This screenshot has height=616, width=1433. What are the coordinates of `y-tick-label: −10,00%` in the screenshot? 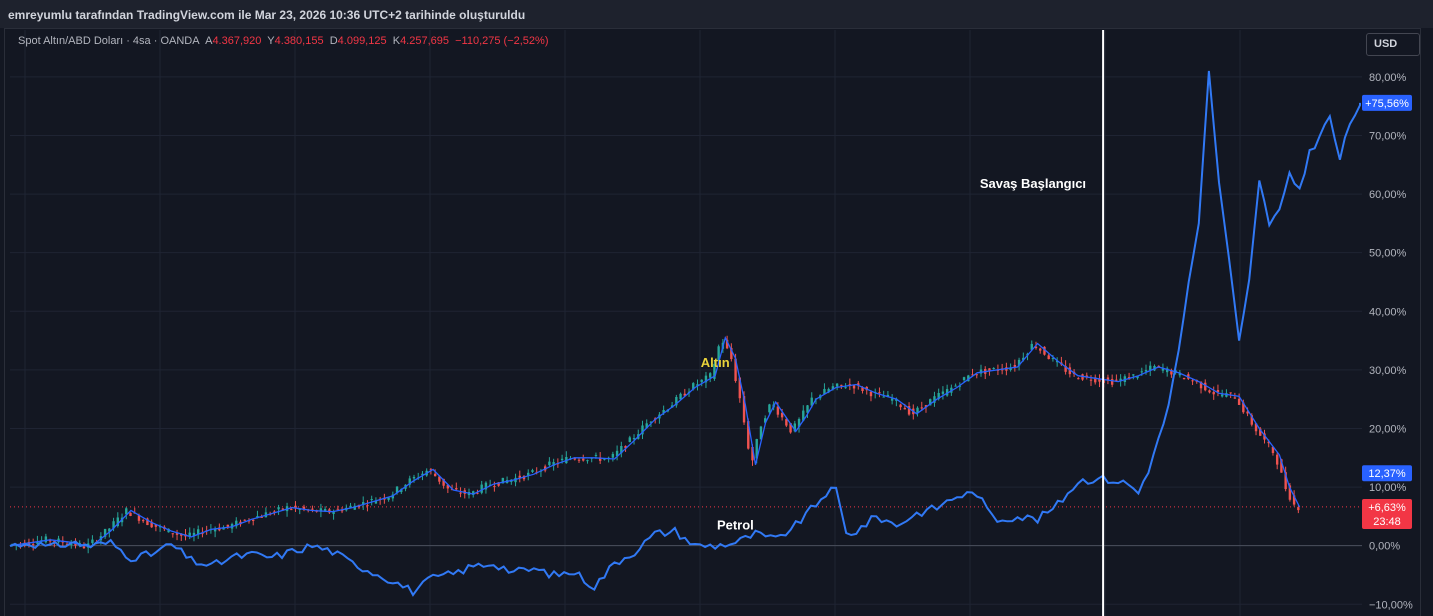 It's located at (1391, 605).